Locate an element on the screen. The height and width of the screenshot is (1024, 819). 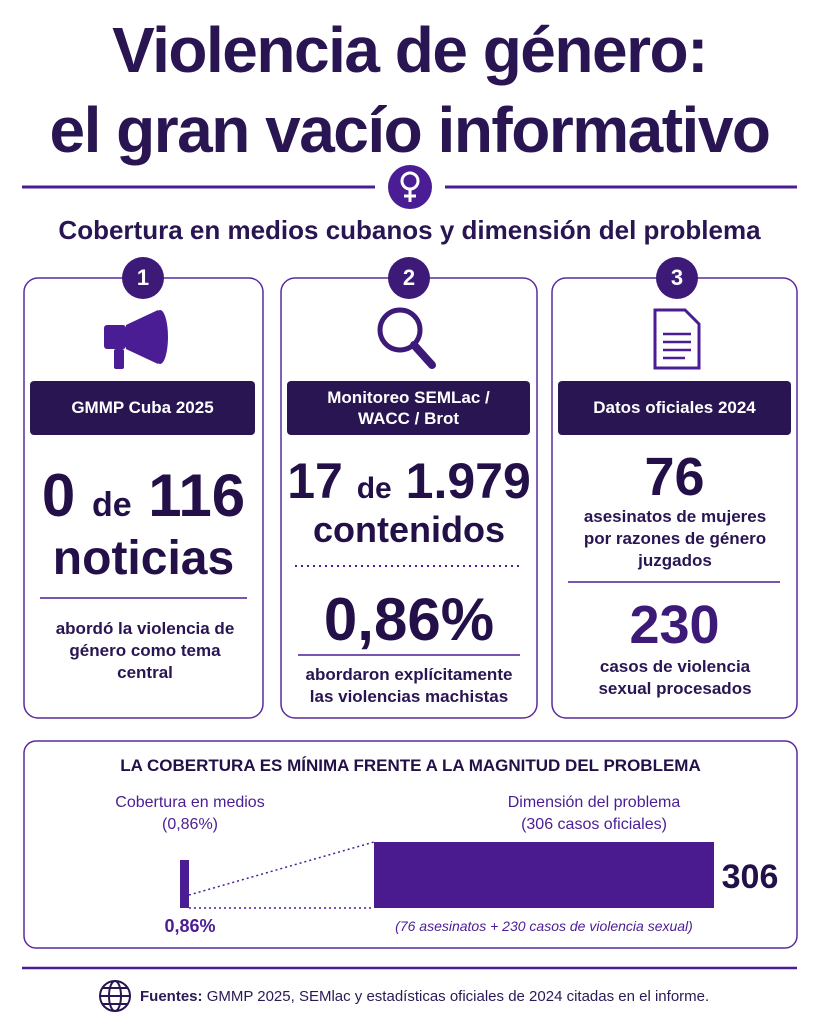
card-label: Monitoreo SEMLac / WACC / Brot is located at coordinates (408, 407).